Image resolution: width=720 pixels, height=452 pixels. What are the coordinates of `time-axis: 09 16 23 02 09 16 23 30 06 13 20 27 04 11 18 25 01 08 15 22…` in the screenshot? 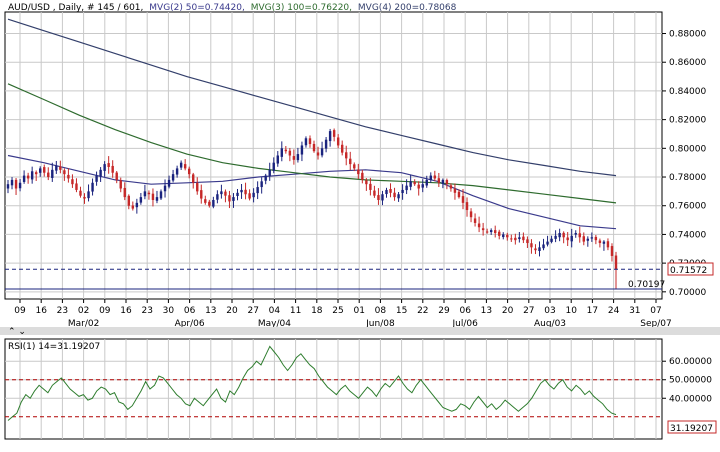 It's located at (343, 314).